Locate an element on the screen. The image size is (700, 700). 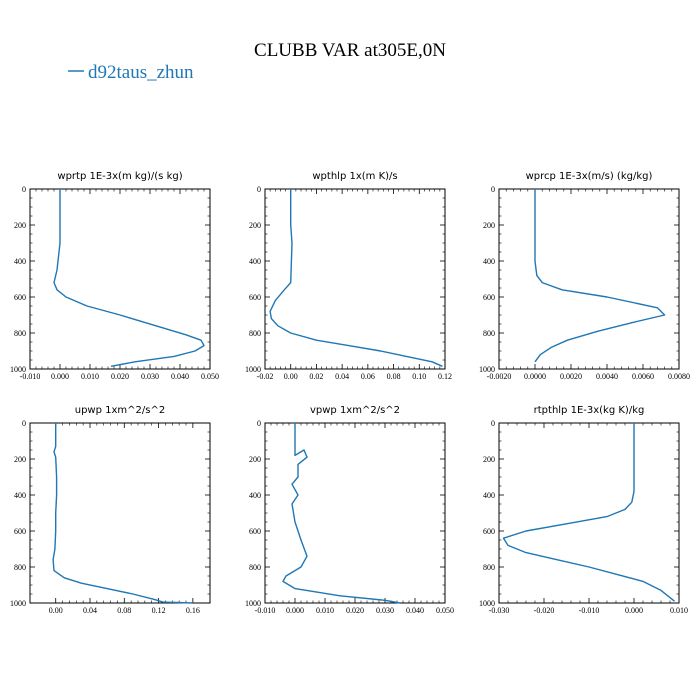
panel-title: wprtp 1E-3x(m kg)/(s kg) is located at coordinates (119, 176).